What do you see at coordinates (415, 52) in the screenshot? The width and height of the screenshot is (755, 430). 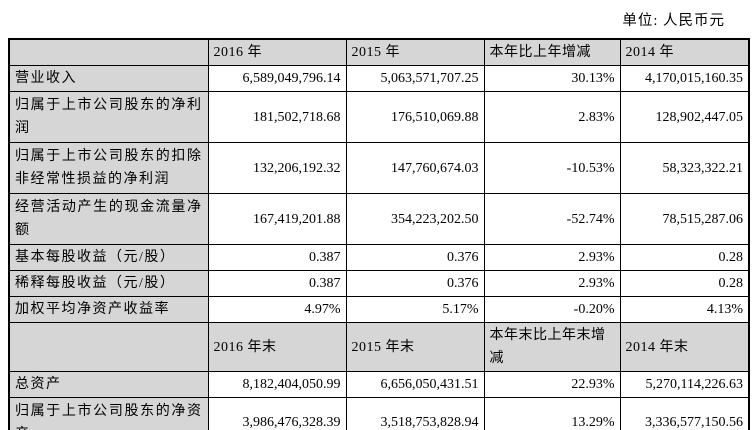 I see `header-cell-2015: 2015 年` at bounding box center [415, 52].